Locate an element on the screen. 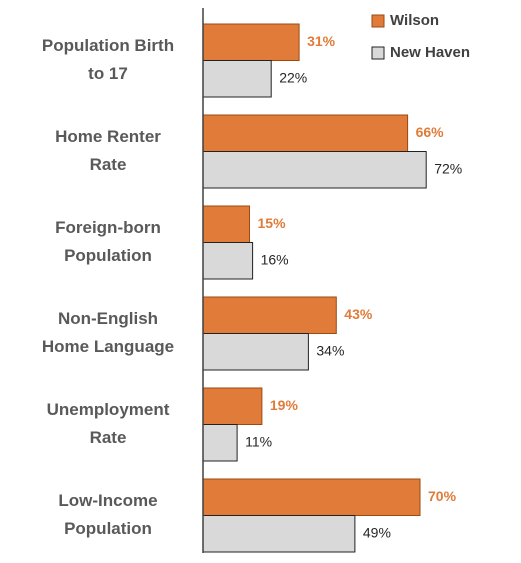  value-label: 72% is located at coordinates (448, 168).